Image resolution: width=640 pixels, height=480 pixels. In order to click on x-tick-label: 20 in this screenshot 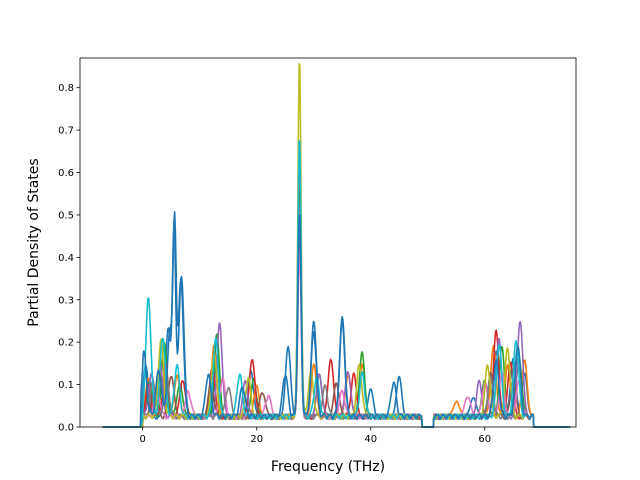, I will do `click(256, 439)`.